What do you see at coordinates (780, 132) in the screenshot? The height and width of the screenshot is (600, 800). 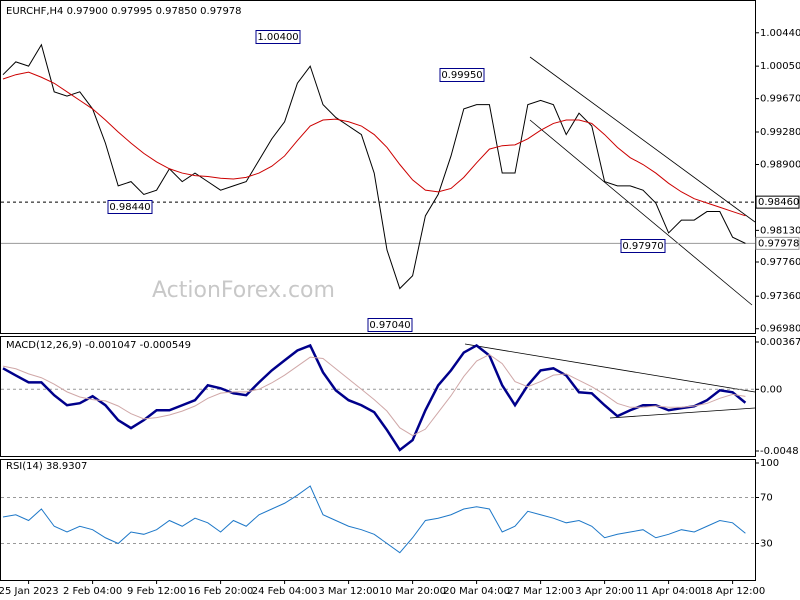 I see `y-tick-label: 0.99280` at bounding box center [780, 132].